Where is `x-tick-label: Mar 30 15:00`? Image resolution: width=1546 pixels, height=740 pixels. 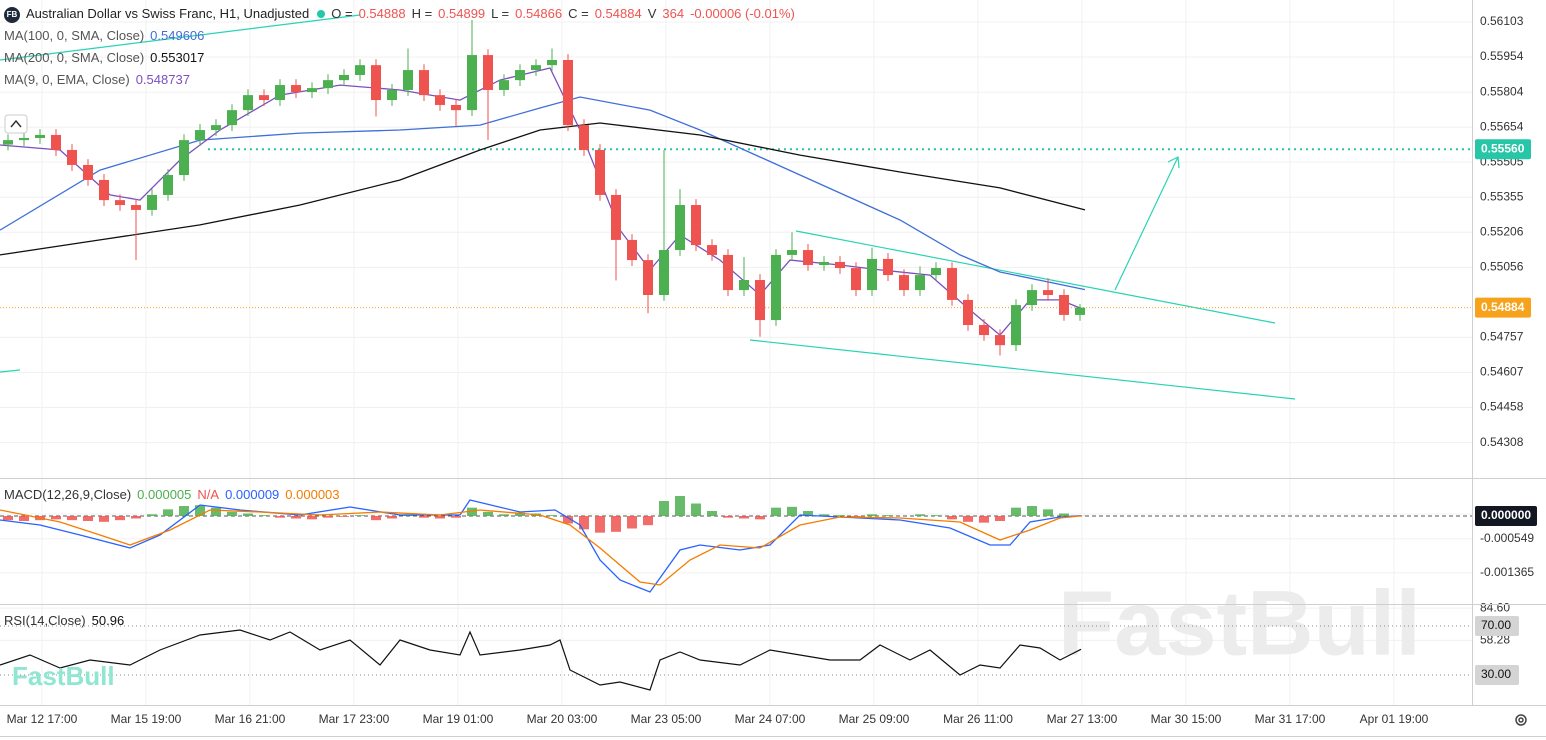
x-tick-label: Mar 30 15:00 is located at coordinates (1186, 719).